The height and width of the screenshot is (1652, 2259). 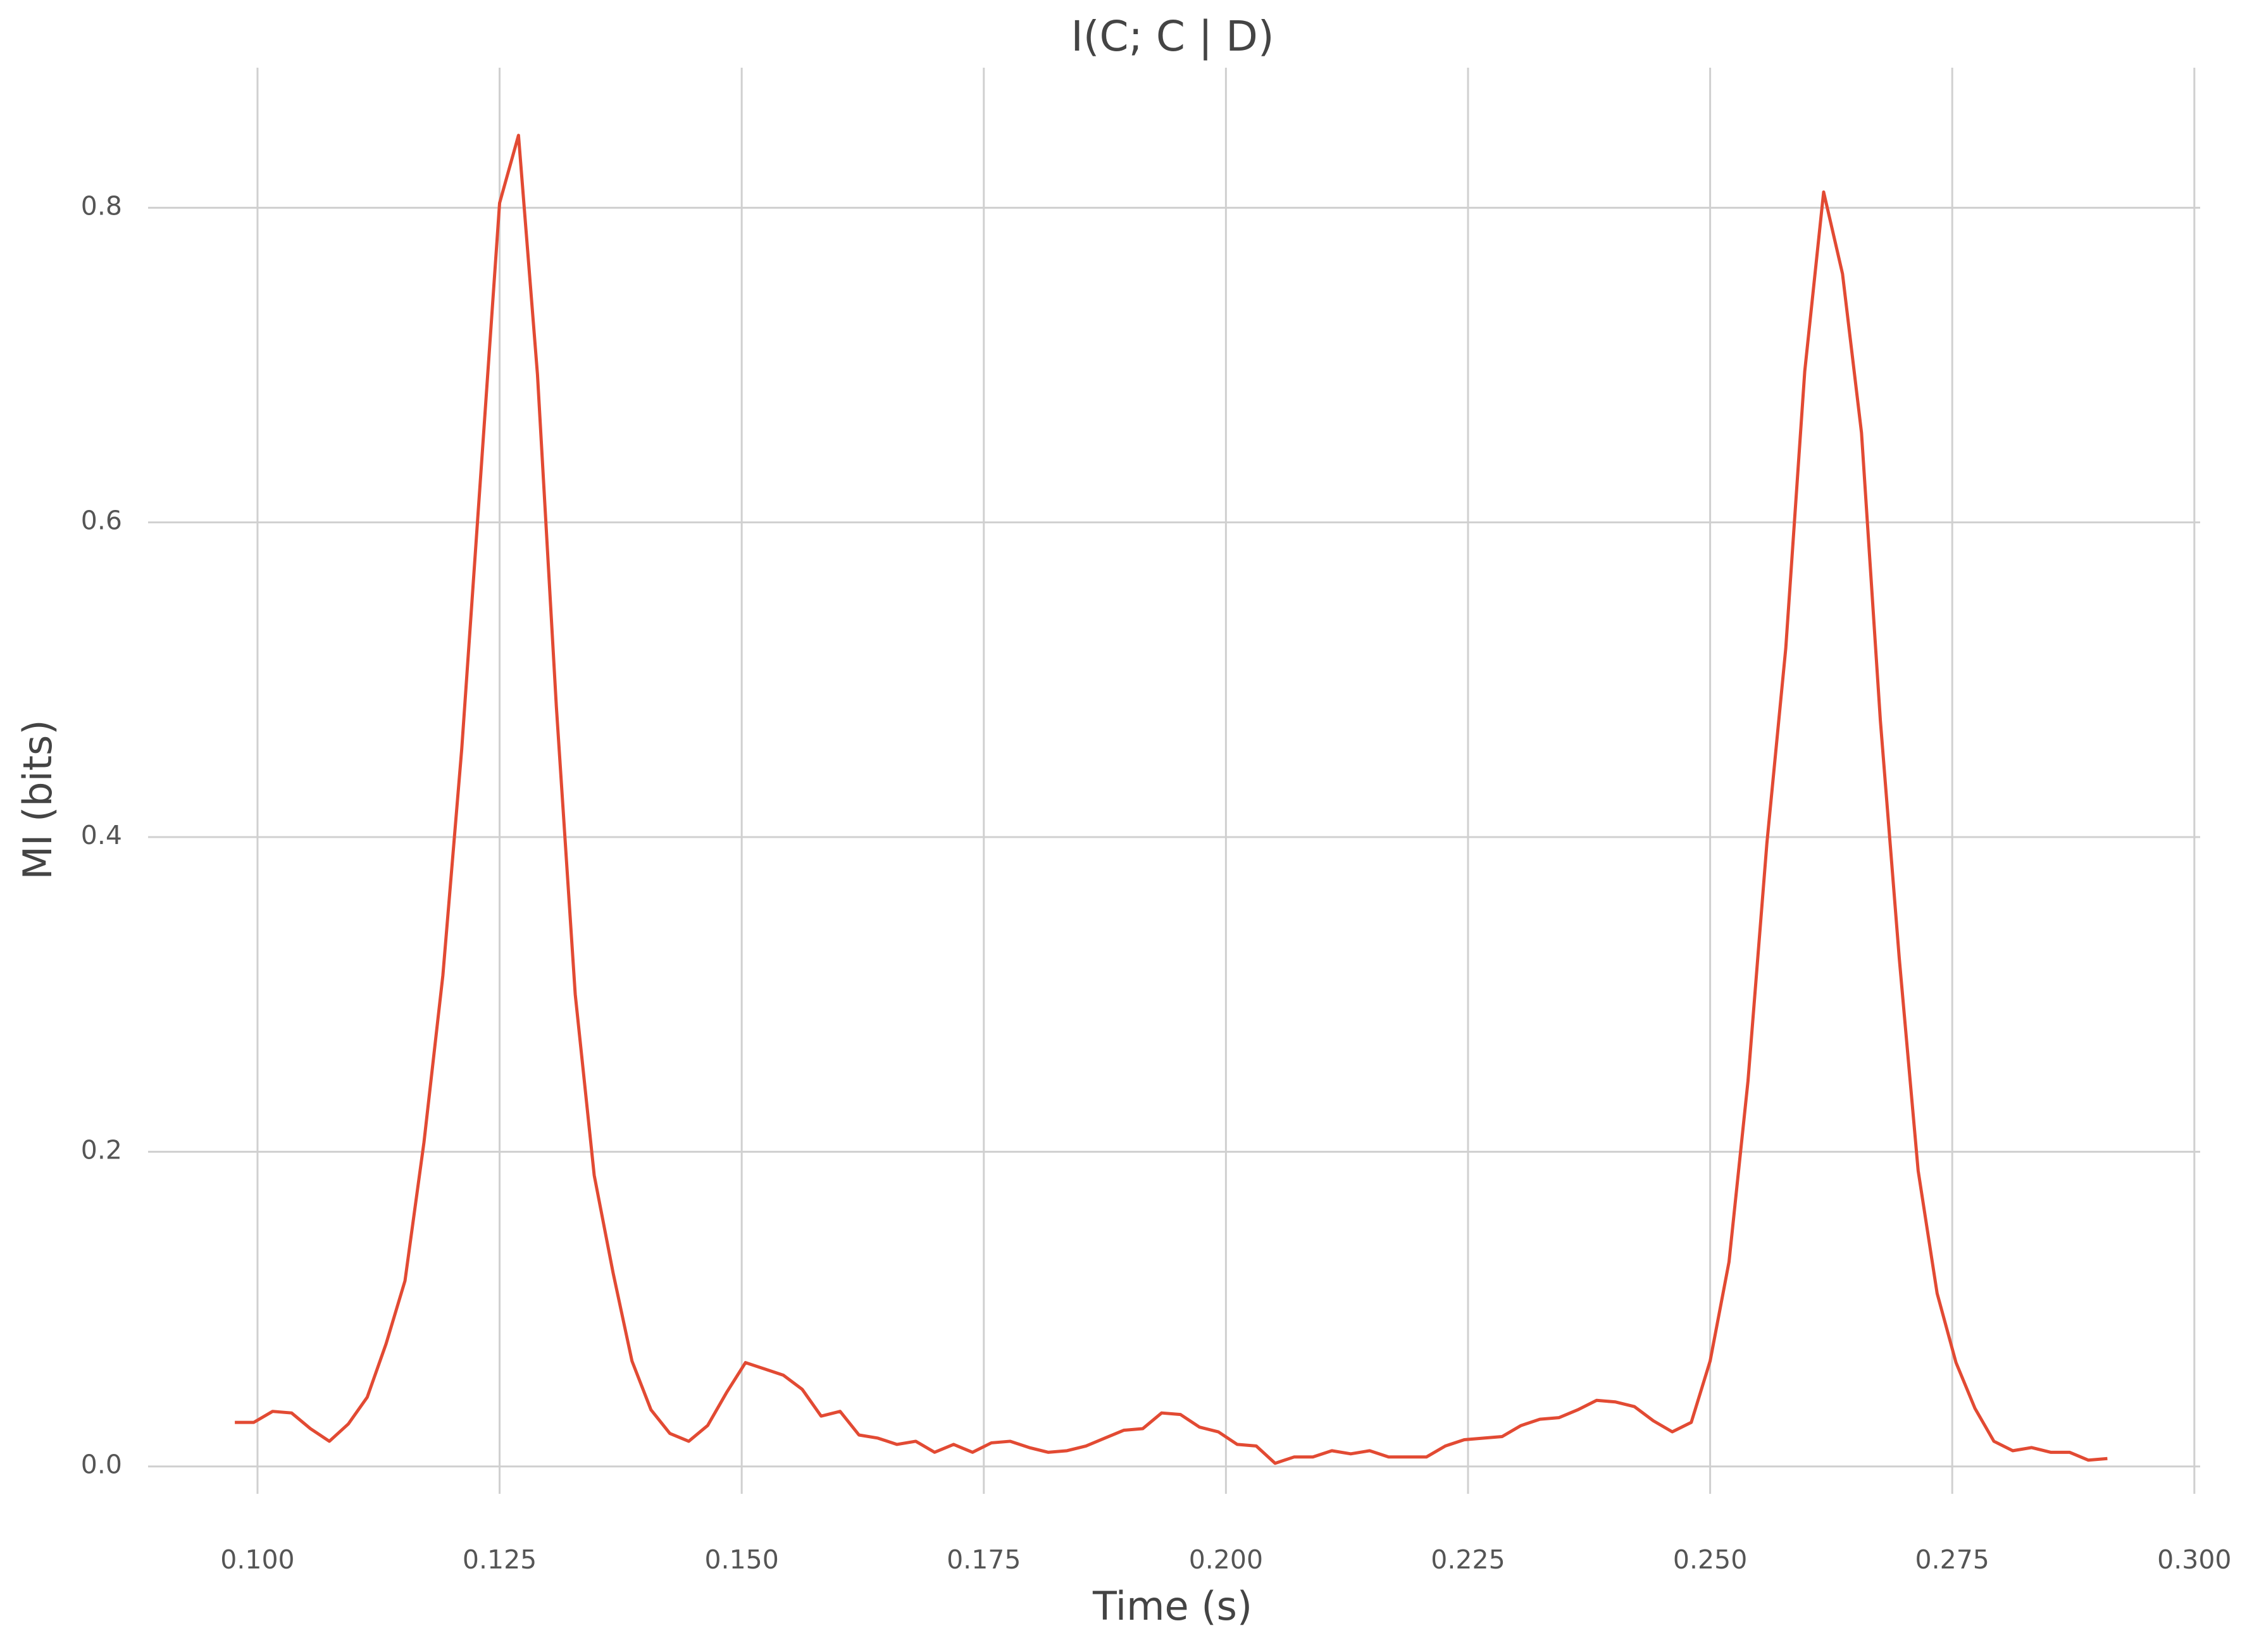 What do you see at coordinates (38, 799) in the screenshot?
I see `y-axis-label: MI (bits)` at bounding box center [38, 799].